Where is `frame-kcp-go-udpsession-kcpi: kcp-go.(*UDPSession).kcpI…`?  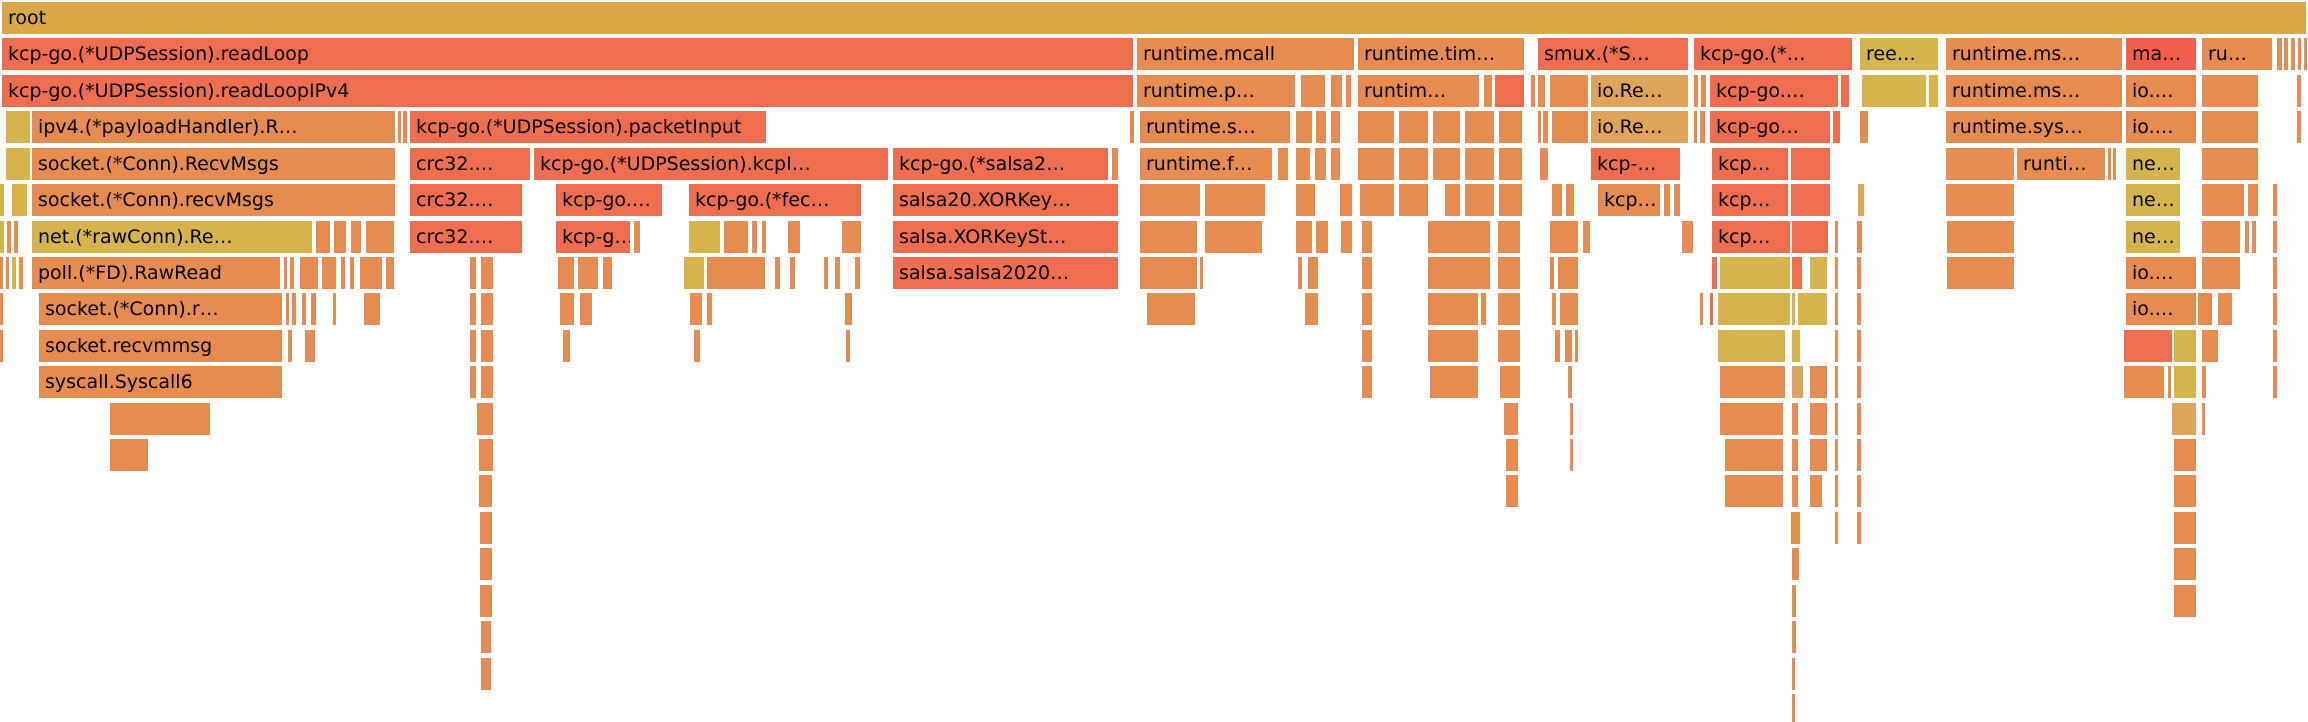
frame-kcp-go-udpsession-kcpi: kcp-go.(*UDPSession).kcpI… is located at coordinates (711, 163).